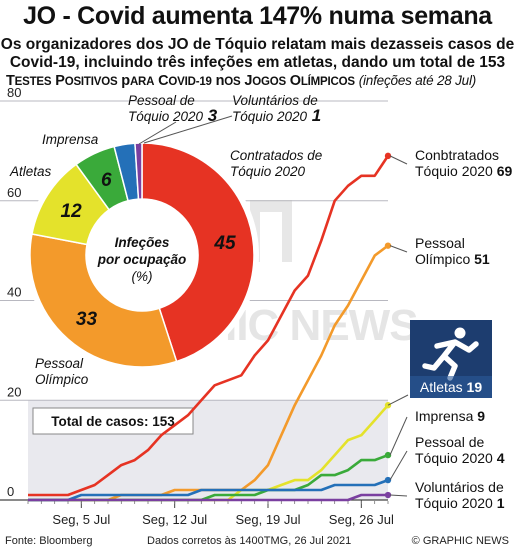  Describe the element at coordinates (62, 379) in the screenshot. I see `donut-slice-label: Olímpico` at that location.